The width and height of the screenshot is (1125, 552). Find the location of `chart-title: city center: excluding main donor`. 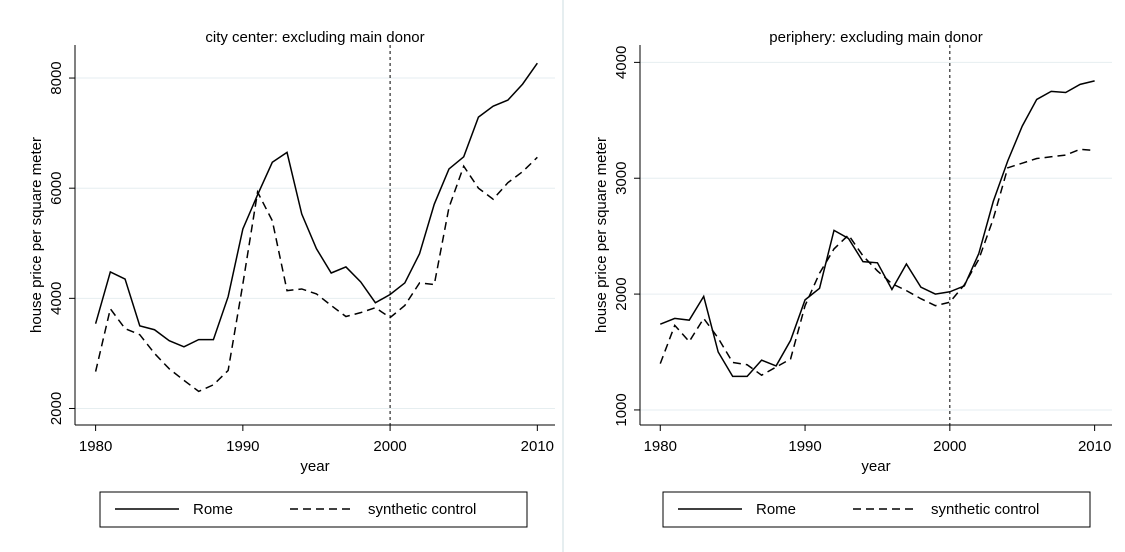

chart-title: city center: excluding main donor is located at coordinates (314, 37).